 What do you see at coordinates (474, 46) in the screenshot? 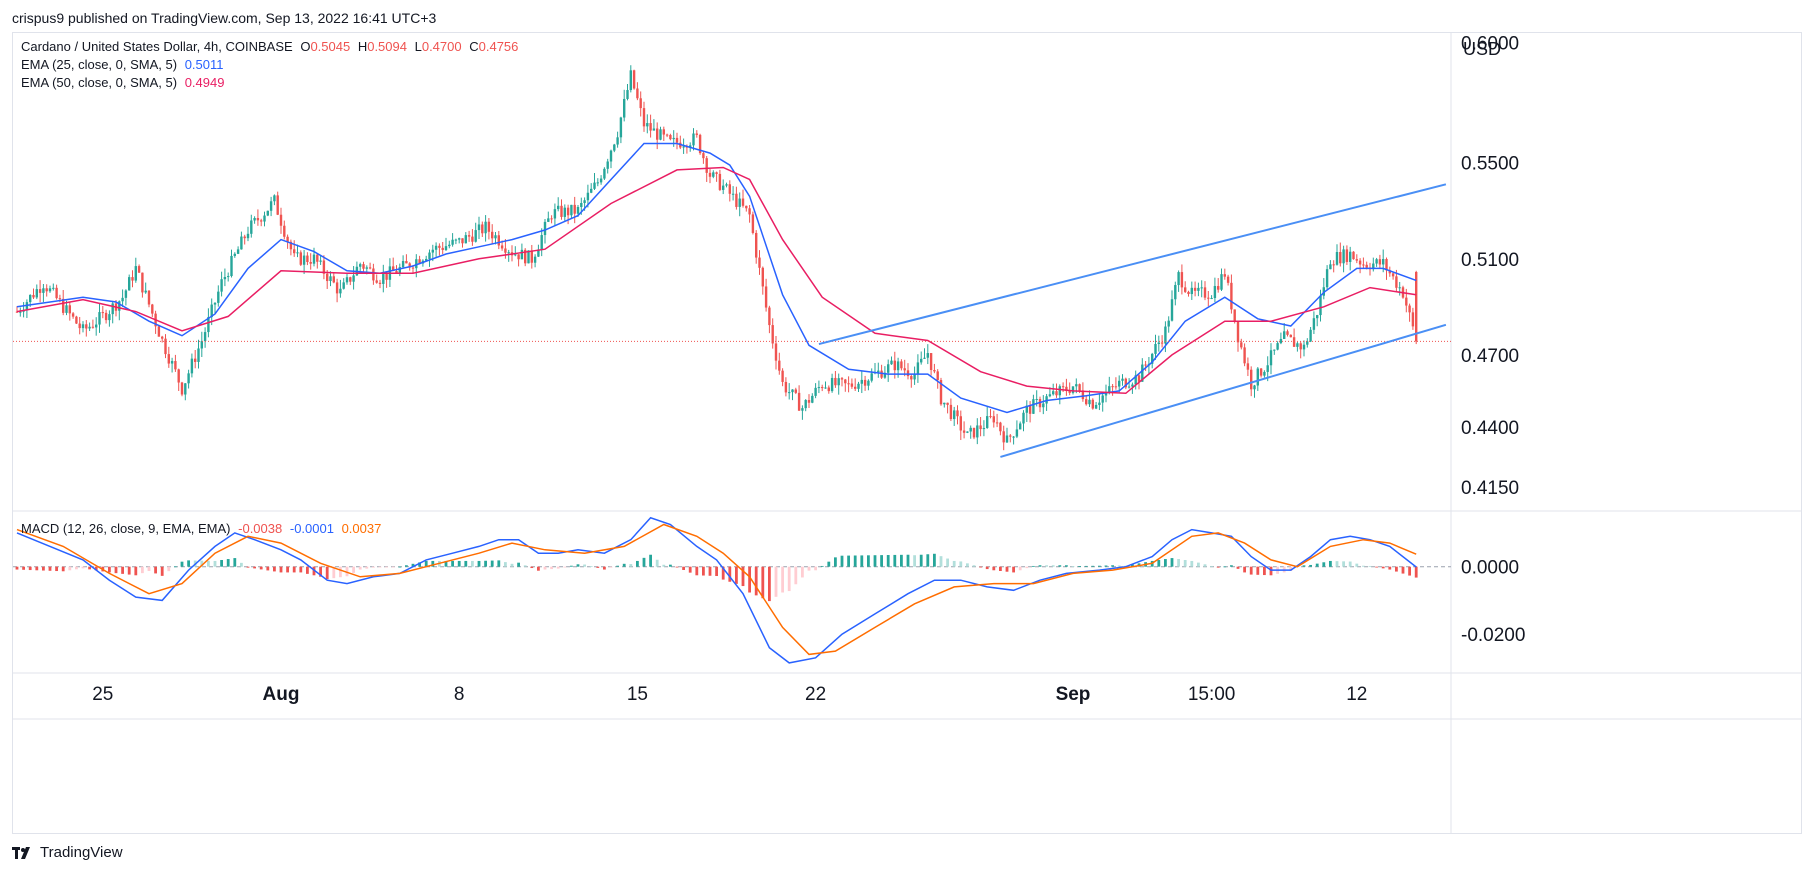
I see `close-label: C` at bounding box center [474, 46].